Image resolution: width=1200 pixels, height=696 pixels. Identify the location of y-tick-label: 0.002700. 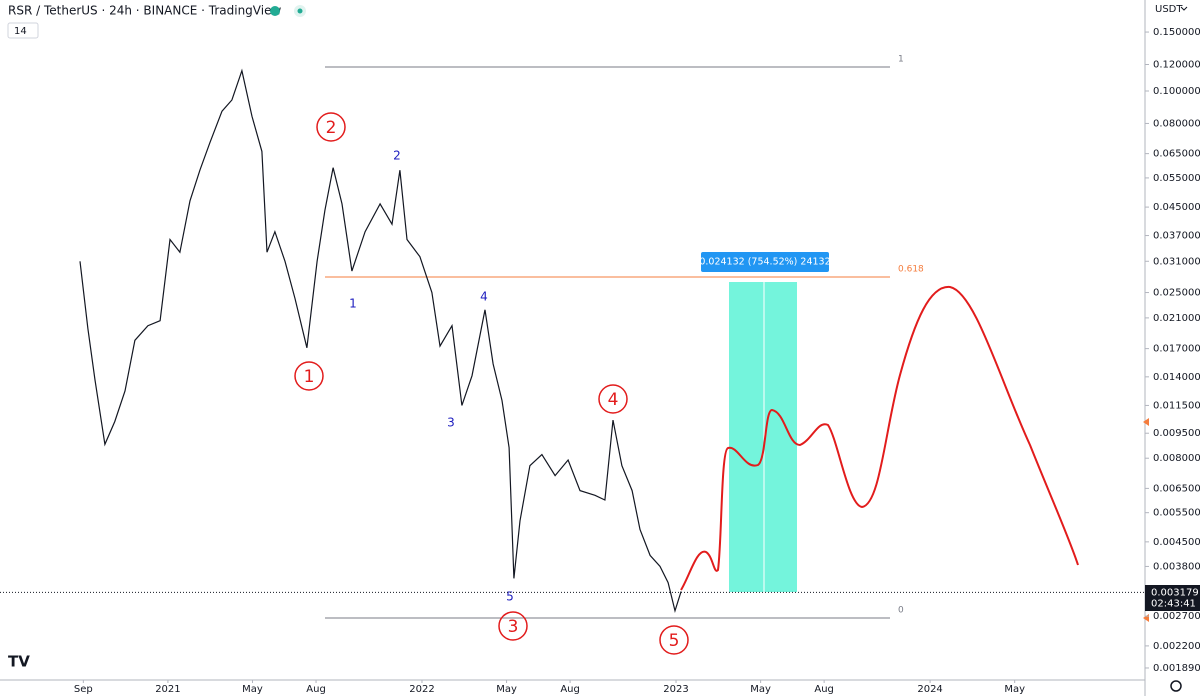
(1176, 616).